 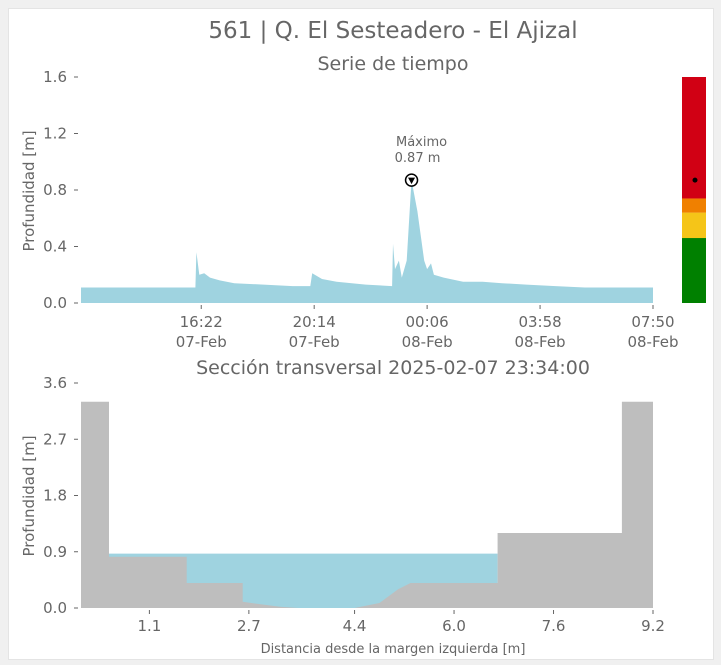 I want to click on ts-y-tick-label: 1.2, so click(x=55, y=134).